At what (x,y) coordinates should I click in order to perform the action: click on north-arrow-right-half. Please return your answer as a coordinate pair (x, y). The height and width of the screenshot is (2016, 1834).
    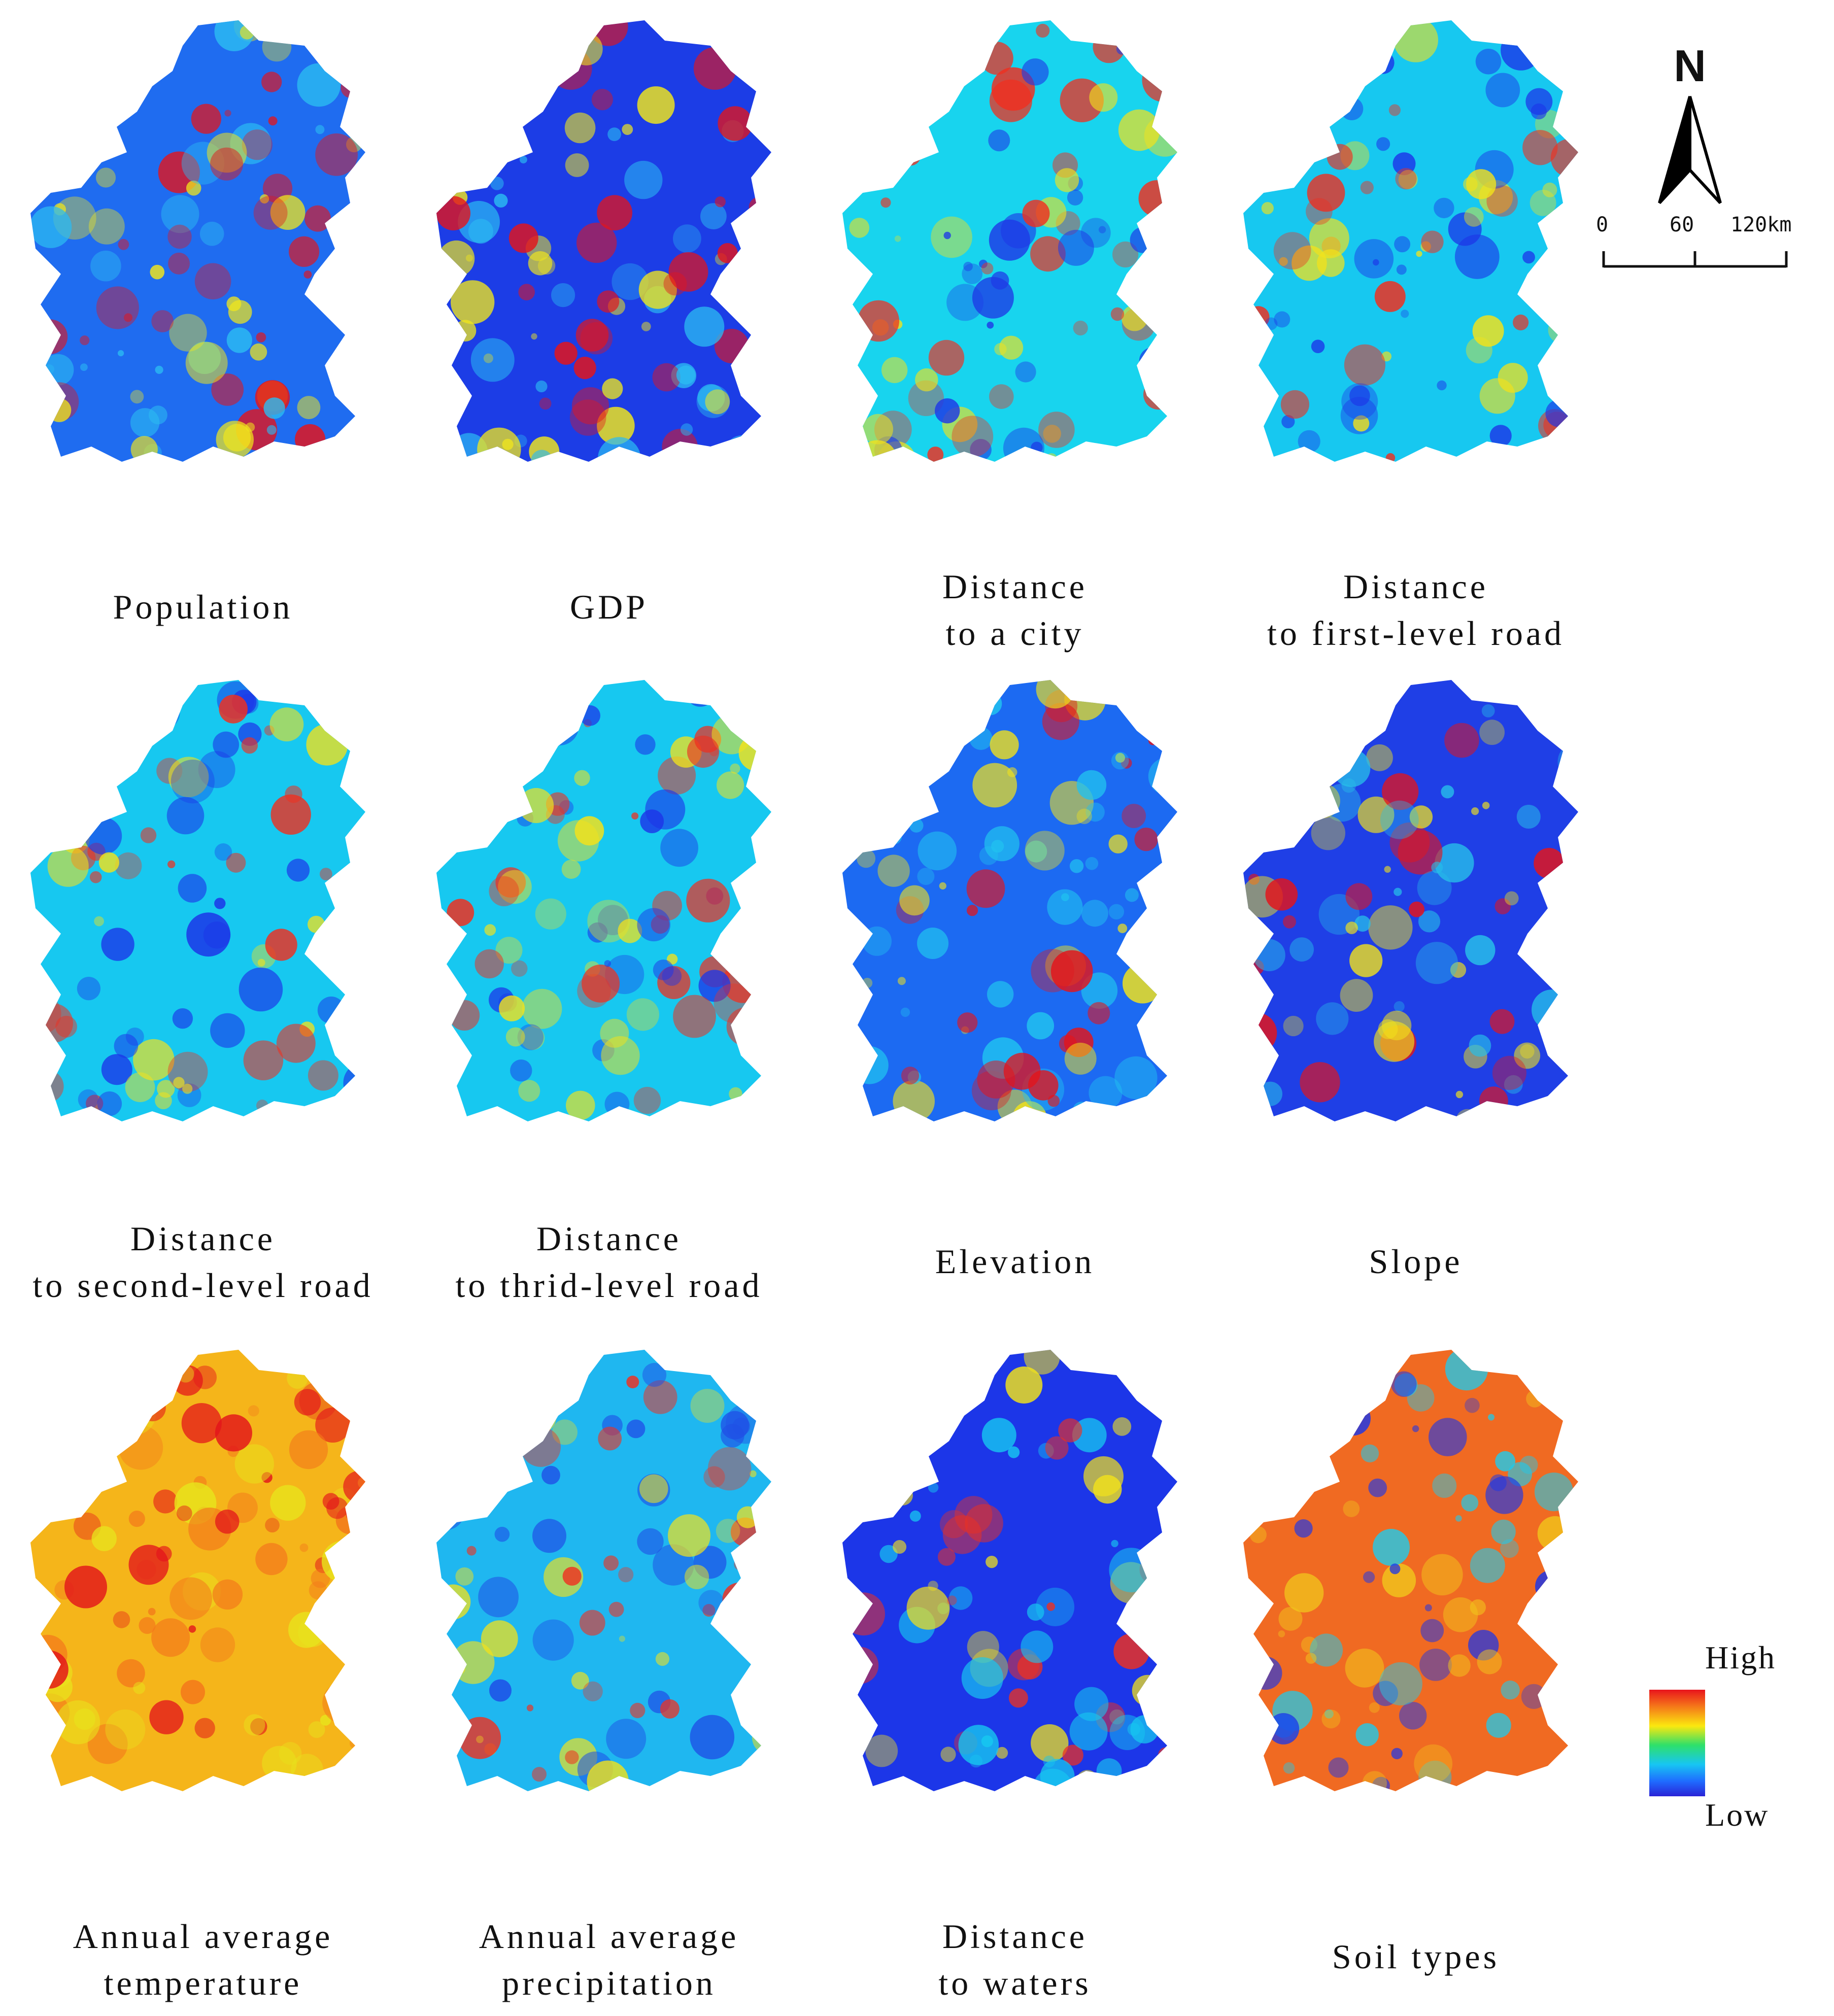
    Looking at the image, I should click on (1705, 150).